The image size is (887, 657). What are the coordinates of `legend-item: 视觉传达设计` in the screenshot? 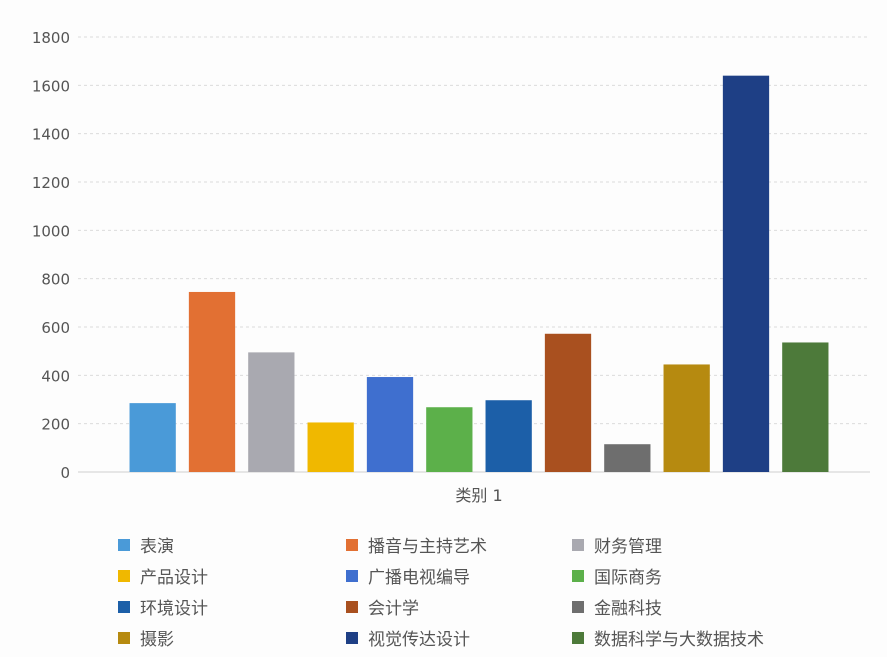 It's located at (459, 637).